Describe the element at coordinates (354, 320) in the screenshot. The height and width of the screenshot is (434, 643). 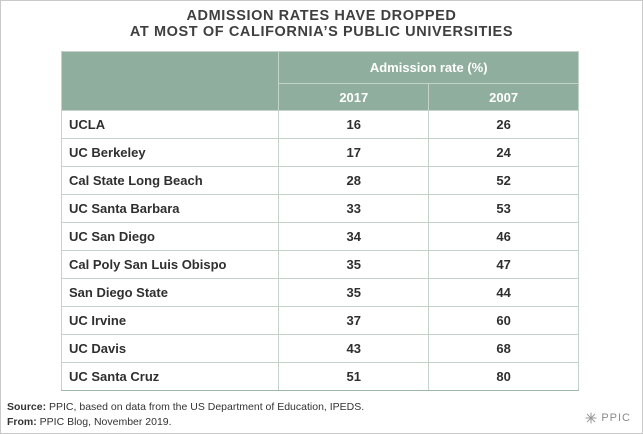
I see `rate-2017: 37` at that location.